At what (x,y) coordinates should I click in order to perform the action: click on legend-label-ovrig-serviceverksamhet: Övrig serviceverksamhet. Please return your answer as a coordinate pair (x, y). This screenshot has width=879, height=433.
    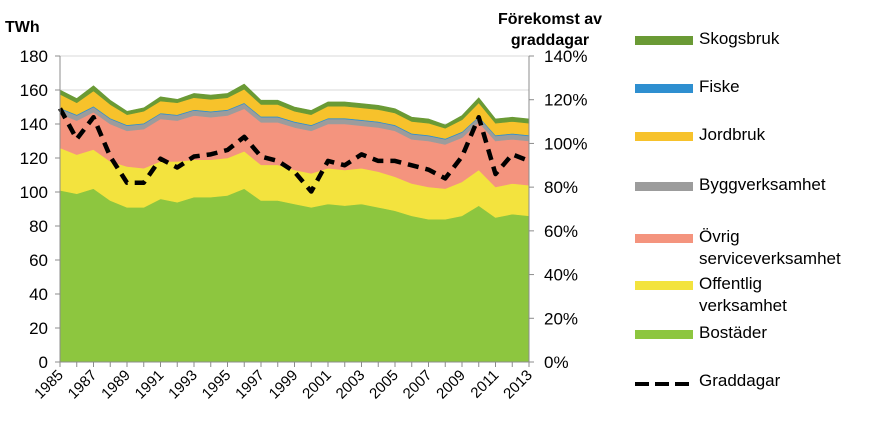
    Looking at the image, I should click on (770, 247).